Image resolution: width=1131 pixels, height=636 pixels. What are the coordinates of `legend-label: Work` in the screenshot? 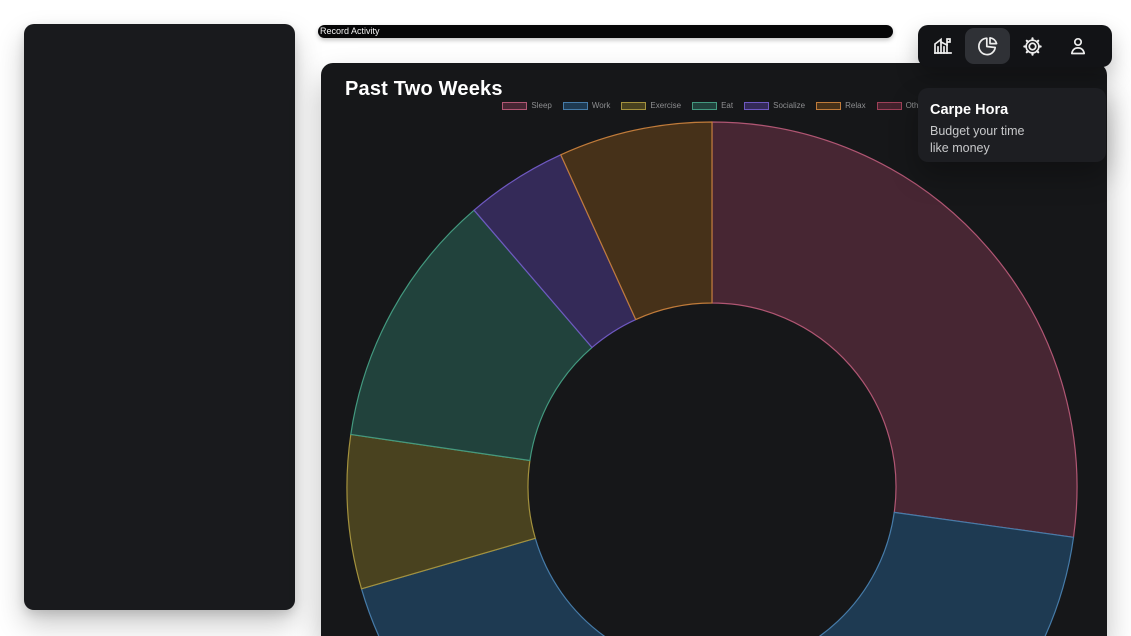 It's located at (601, 105).